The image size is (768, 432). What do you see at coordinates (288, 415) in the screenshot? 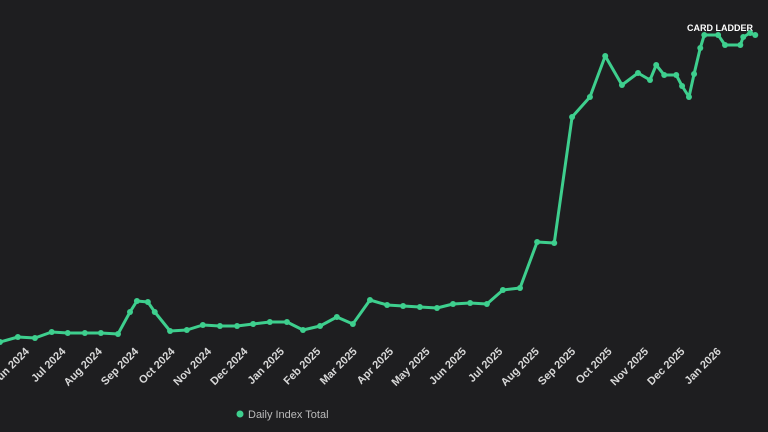
I see `legend-label: Daily Index Total` at bounding box center [288, 415].